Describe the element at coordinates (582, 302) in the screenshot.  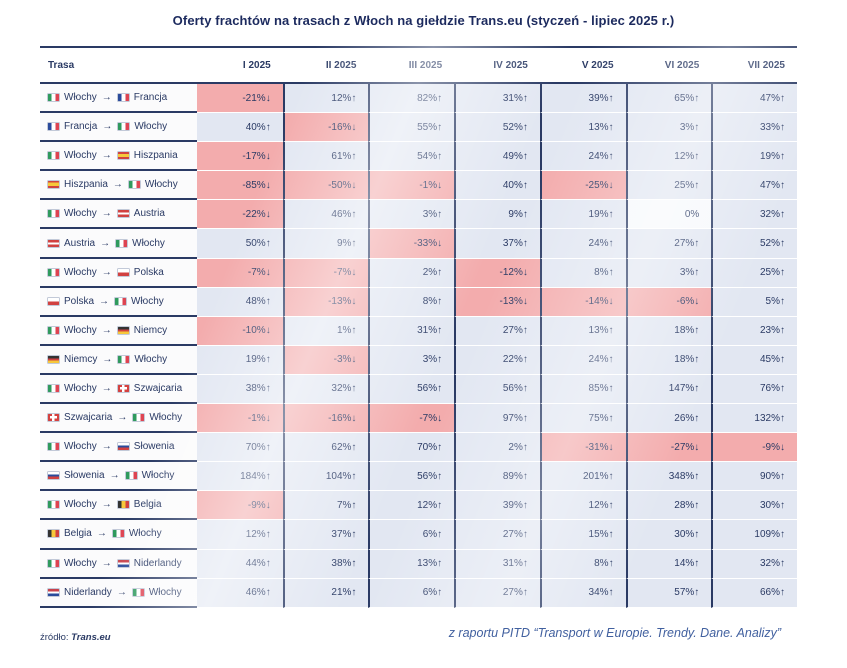
I see `value-cell: -14%↓` at that location.